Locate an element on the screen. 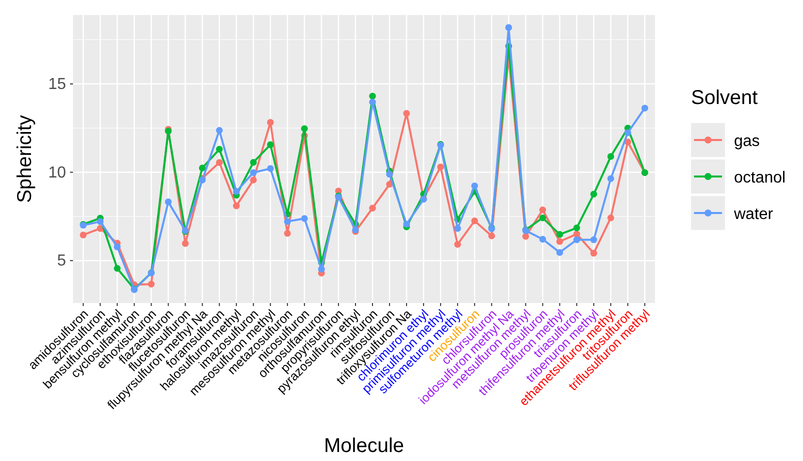 The height and width of the screenshot is (461, 803). legend-label: water is located at coordinates (753, 214).